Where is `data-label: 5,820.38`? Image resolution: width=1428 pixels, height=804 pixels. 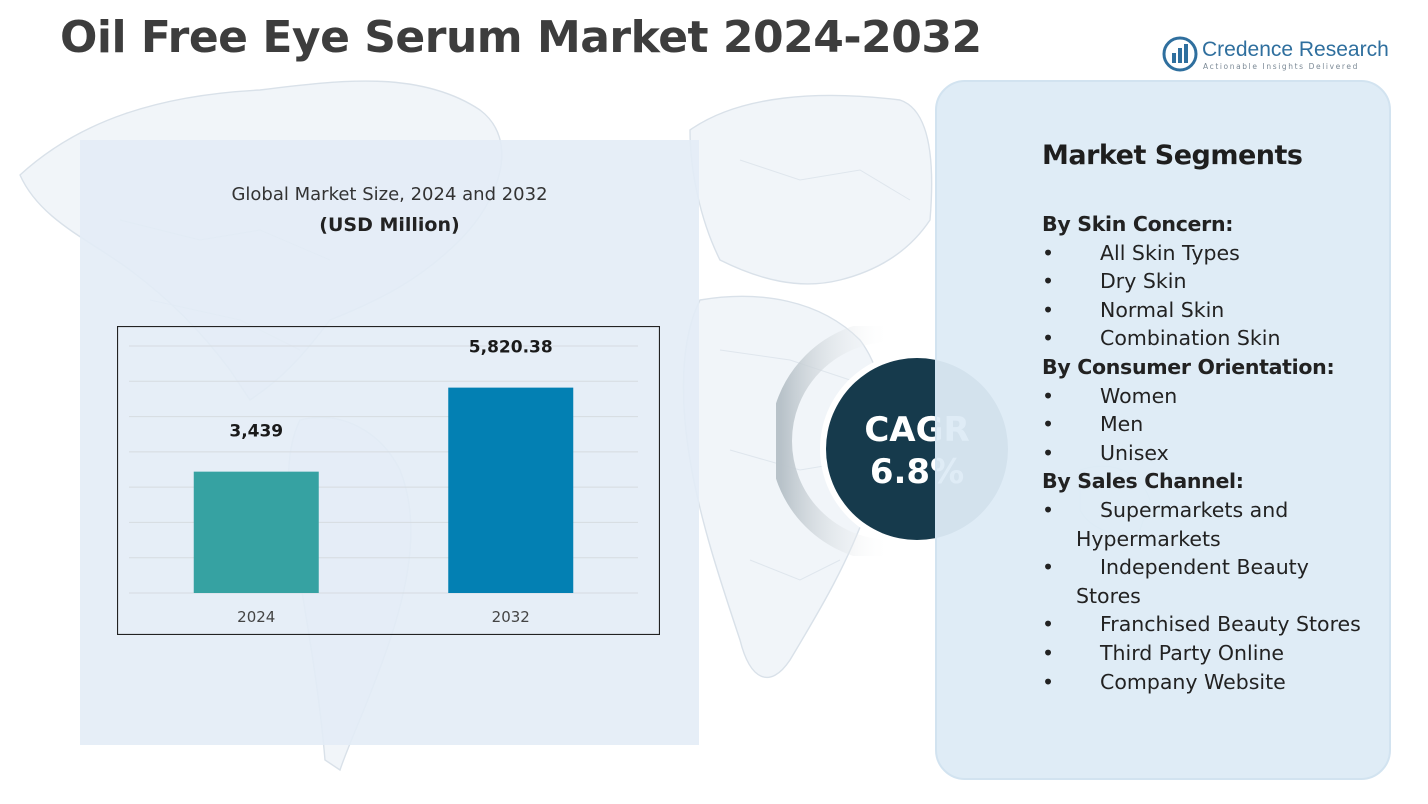
data-label: 5,820.38 is located at coordinates (511, 348).